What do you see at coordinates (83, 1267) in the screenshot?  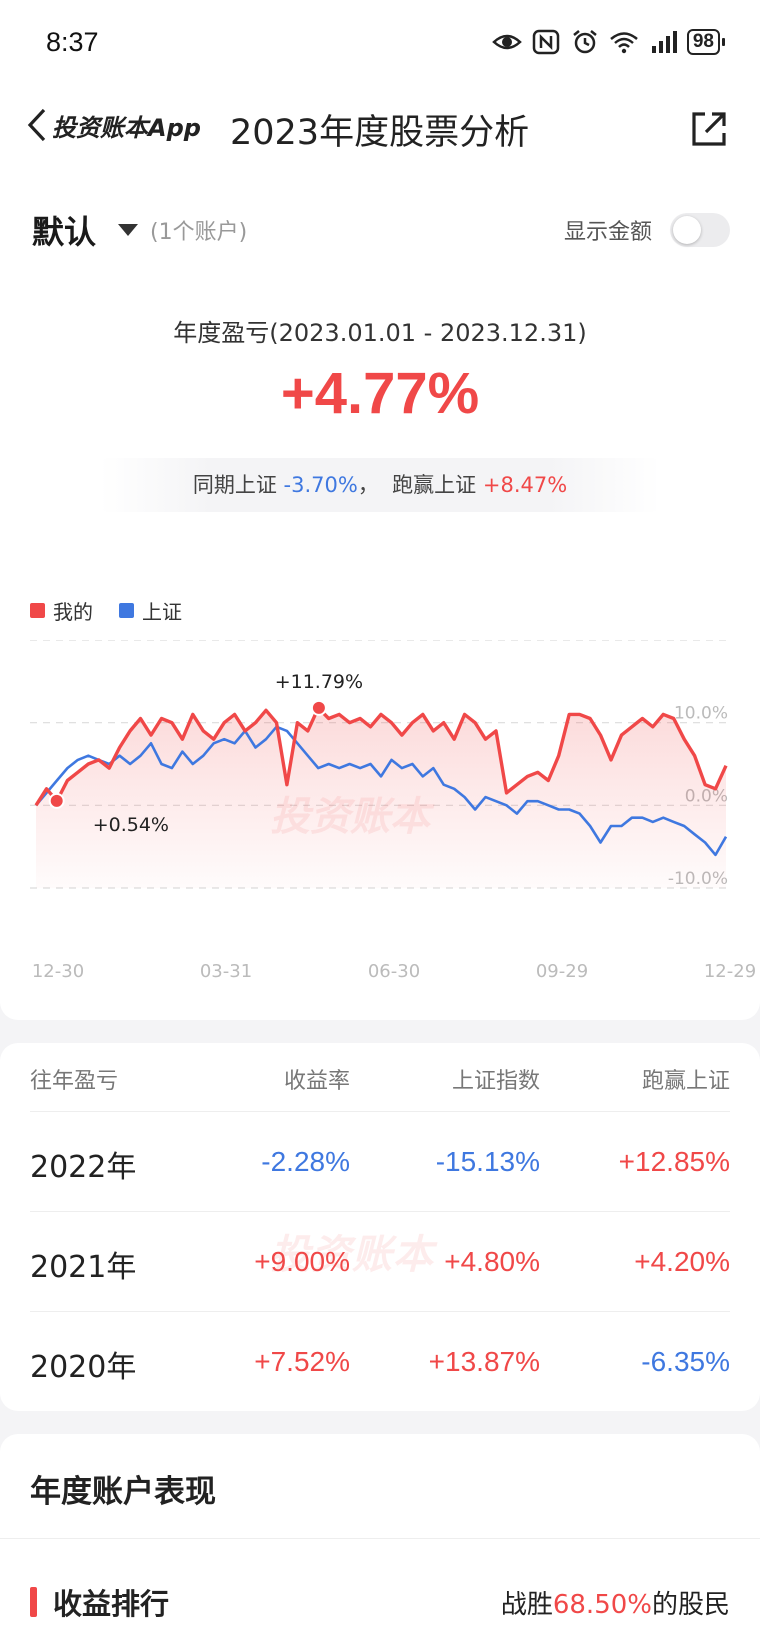 I see `history-year: 2021年` at bounding box center [83, 1267].